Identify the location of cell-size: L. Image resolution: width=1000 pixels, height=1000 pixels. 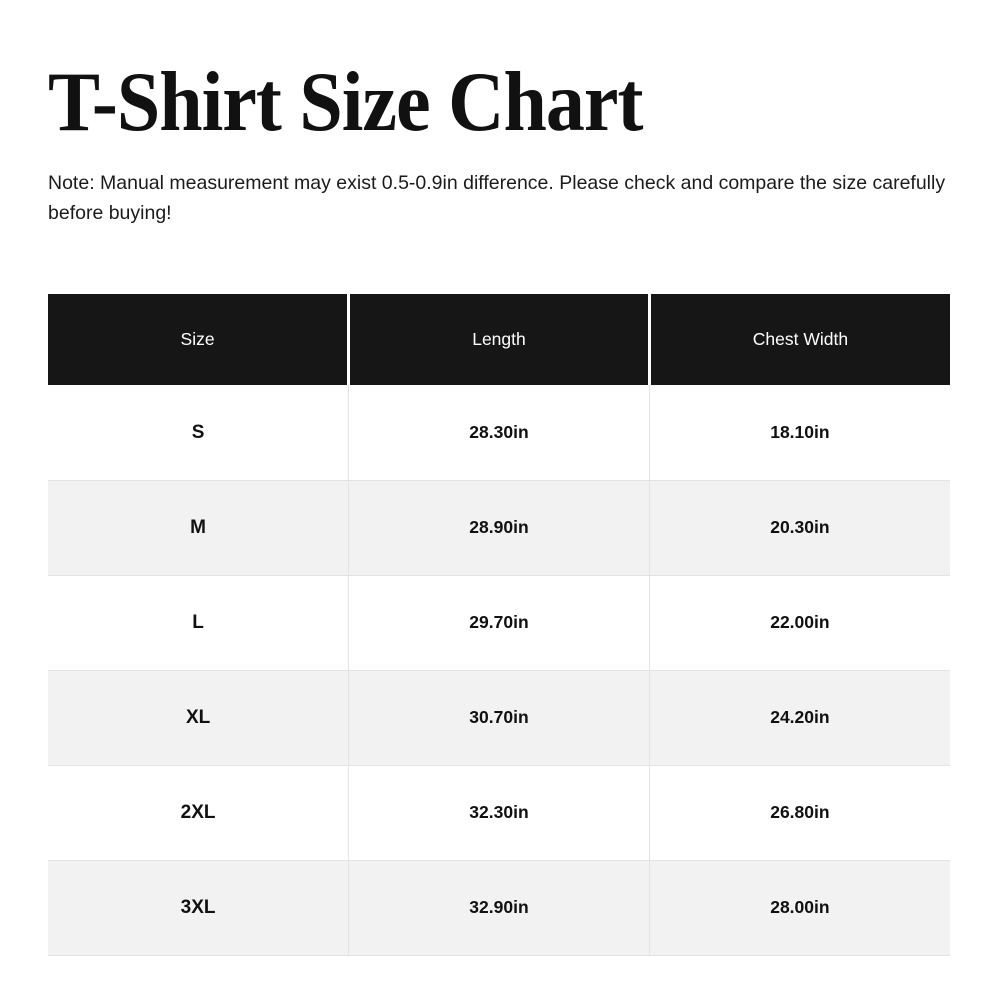
(199, 622).